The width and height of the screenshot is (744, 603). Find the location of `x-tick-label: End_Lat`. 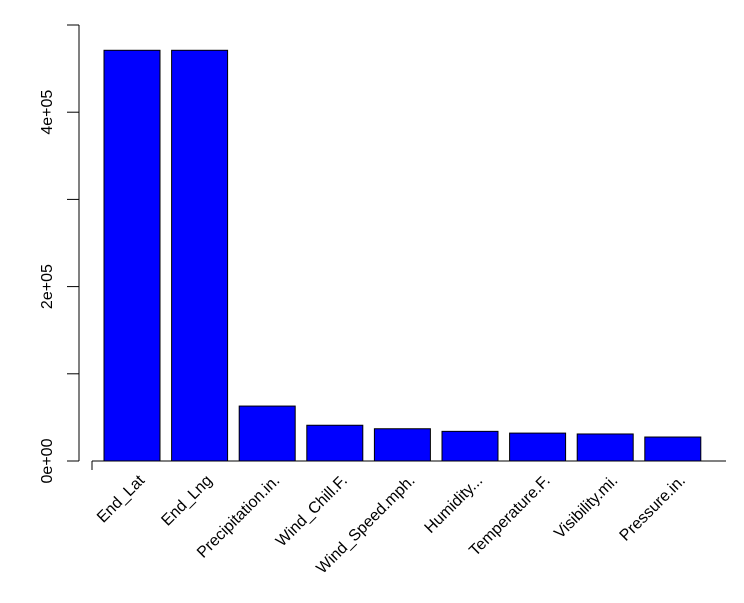

x-tick-label: End_Lat is located at coordinates (121, 499).